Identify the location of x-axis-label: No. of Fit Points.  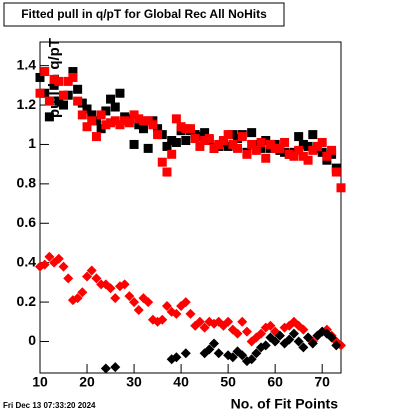
(285, 404).